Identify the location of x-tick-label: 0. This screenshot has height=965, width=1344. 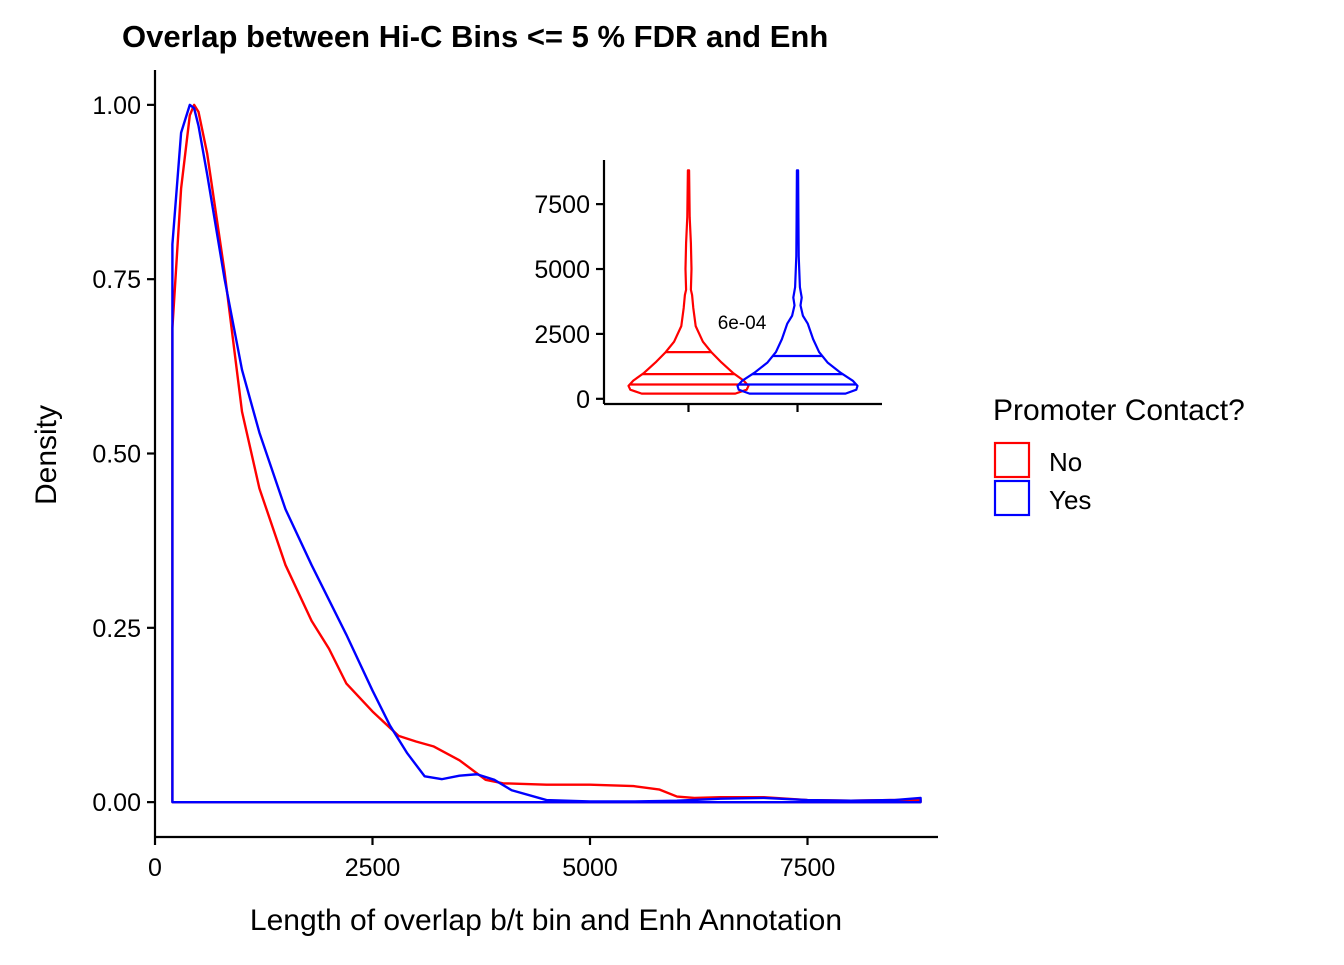
(155, 868).